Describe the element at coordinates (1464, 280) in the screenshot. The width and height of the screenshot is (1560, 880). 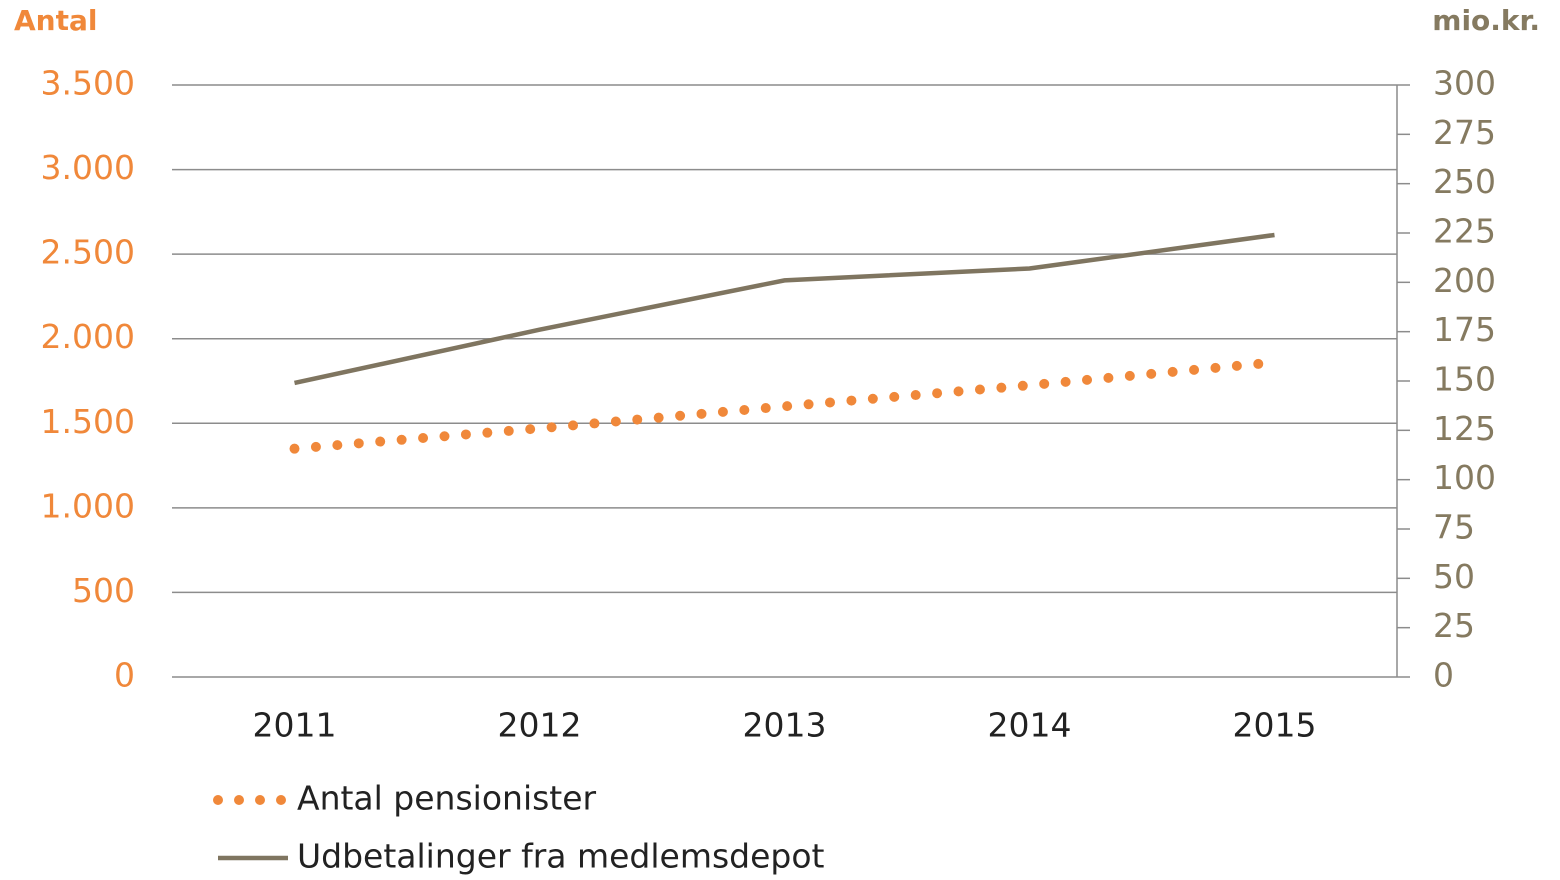
I see `y2-tick-label: 200` at that location.